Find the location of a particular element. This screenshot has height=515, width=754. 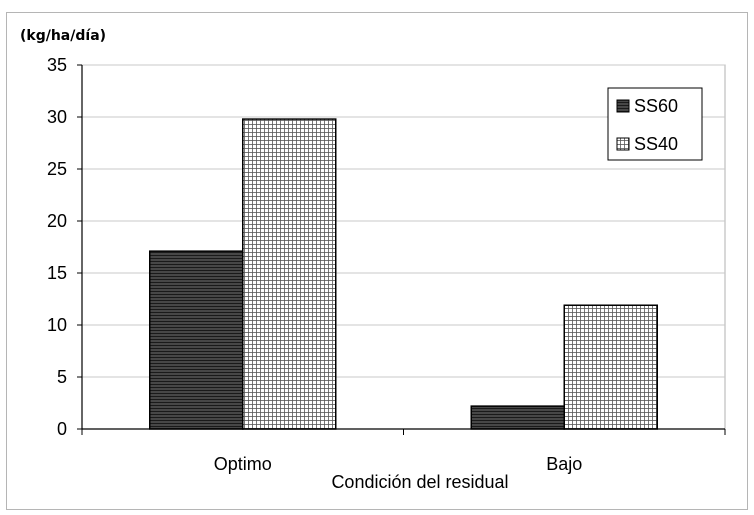

x-axis-title: Condición del residual is located at coordinates (419, 482).